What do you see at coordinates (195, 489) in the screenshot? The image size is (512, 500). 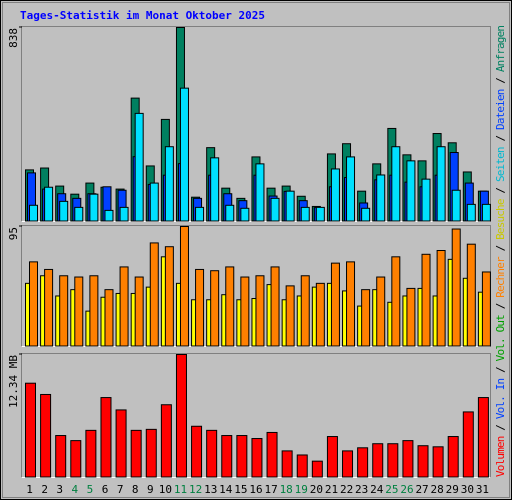 I see `x-tick-label: 12` at bounding box center [195, 489].